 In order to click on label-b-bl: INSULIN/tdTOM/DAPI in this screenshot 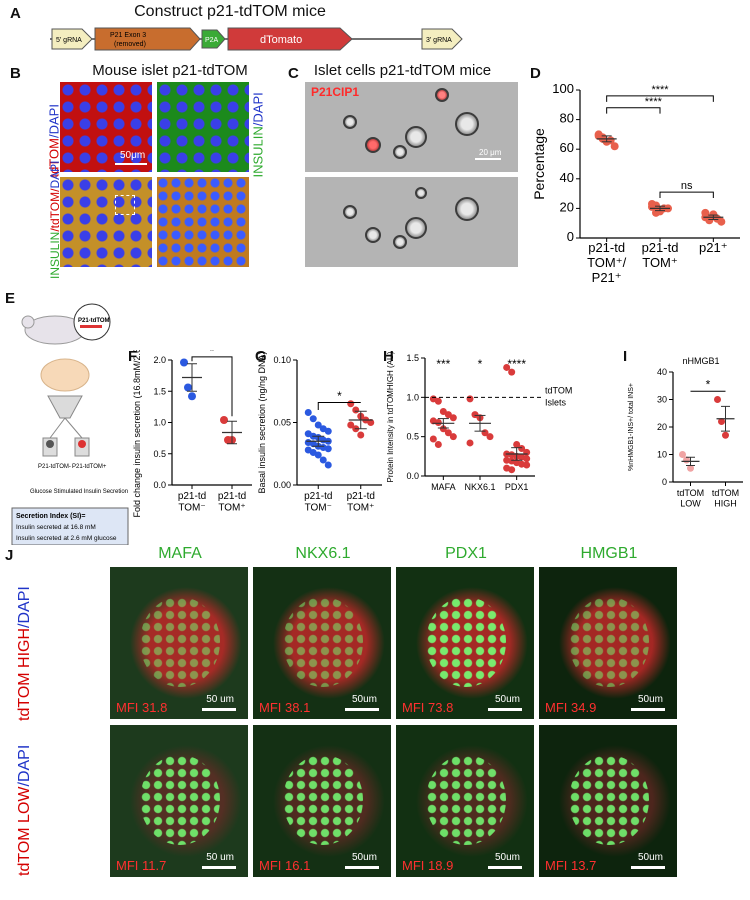, I will do `click(55, 219)`.